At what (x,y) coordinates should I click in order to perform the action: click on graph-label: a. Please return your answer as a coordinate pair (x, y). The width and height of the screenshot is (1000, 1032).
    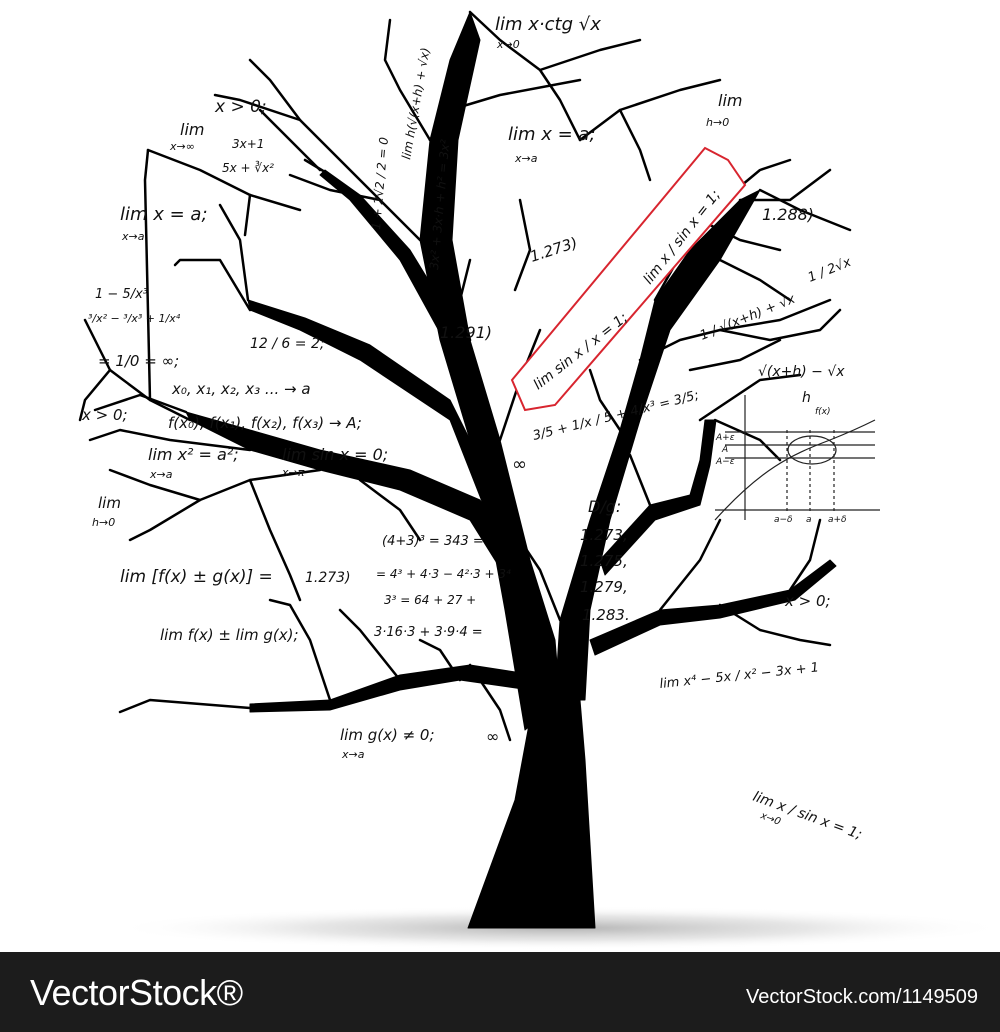
    Looking at the image, I should click on (809, 520).